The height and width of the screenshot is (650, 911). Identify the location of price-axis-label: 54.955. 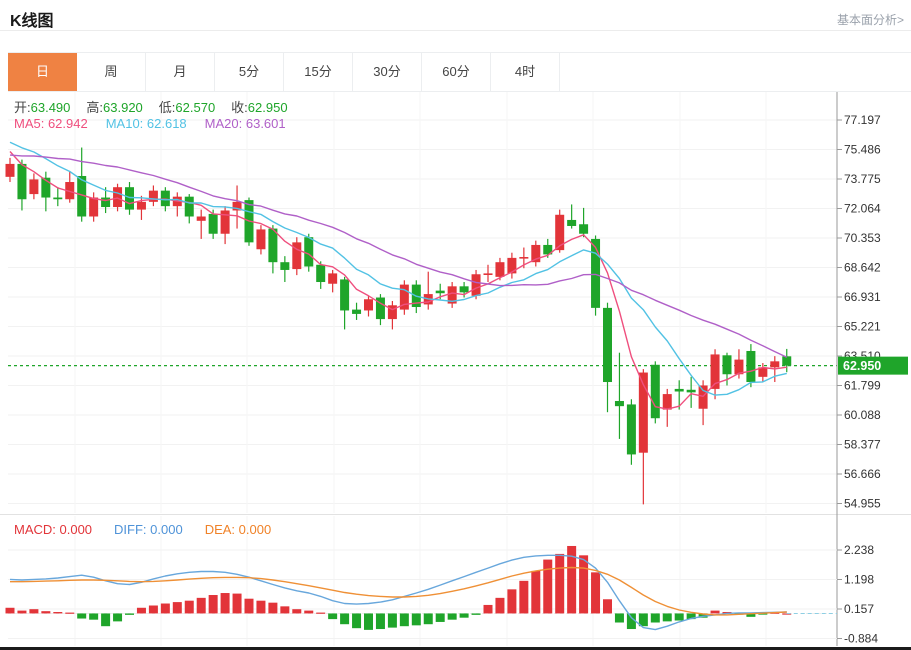
(862, 504).